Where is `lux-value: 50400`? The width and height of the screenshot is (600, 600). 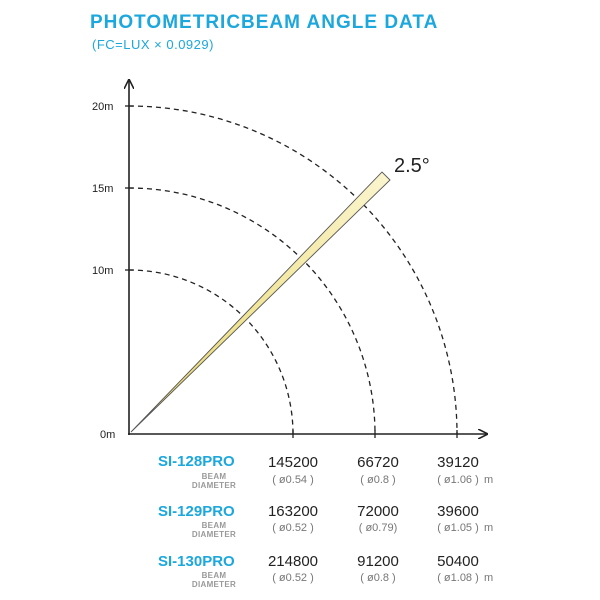 lux-value: 50400 is located at coordinates (458, 561).